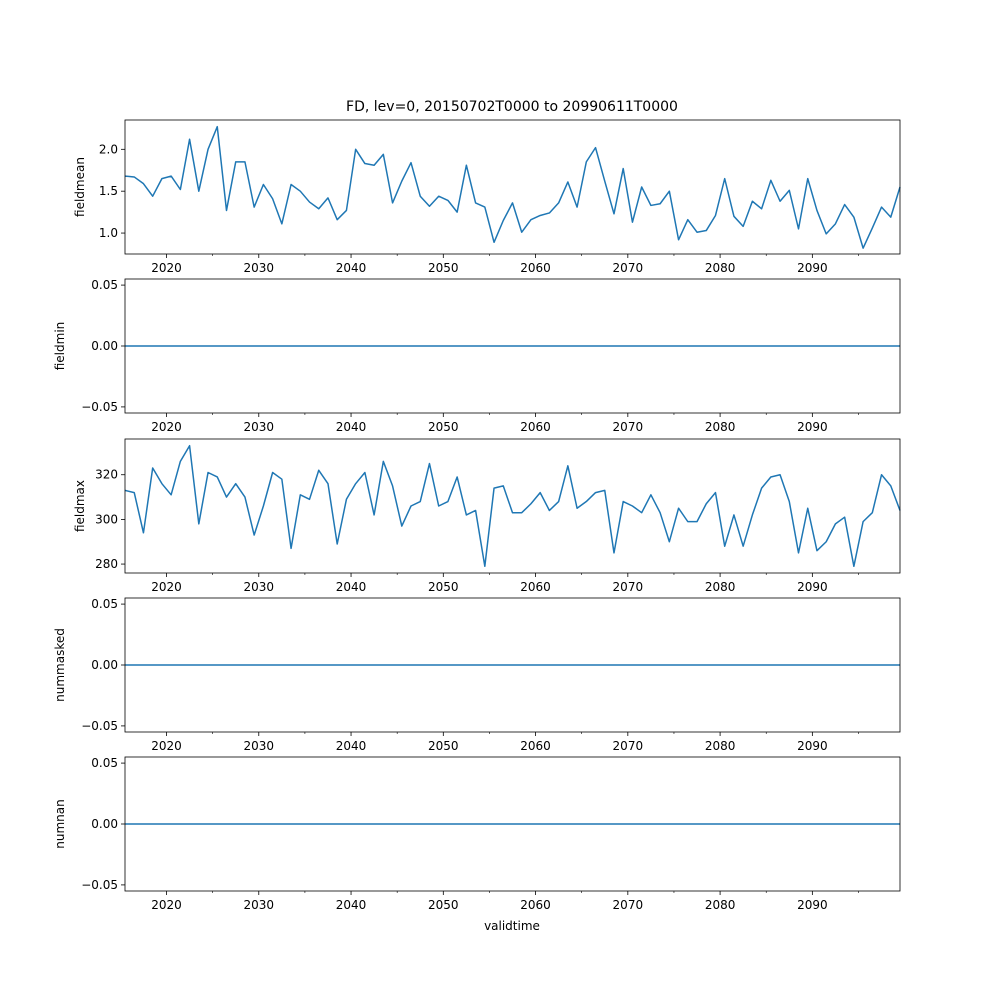 The width and height of the screenshot is (1000, 1000). I want to click on y-tick-label: 2.0, so click(108, 149).